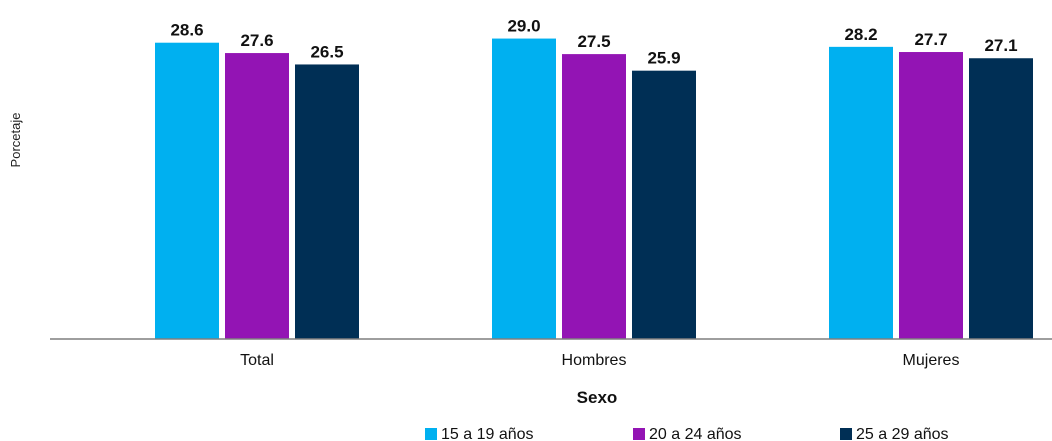  What do you see at coordinates (930, 39) in the screenshot?
I see `data-label-2-1: 27.7` at bounding box center [930, 39].